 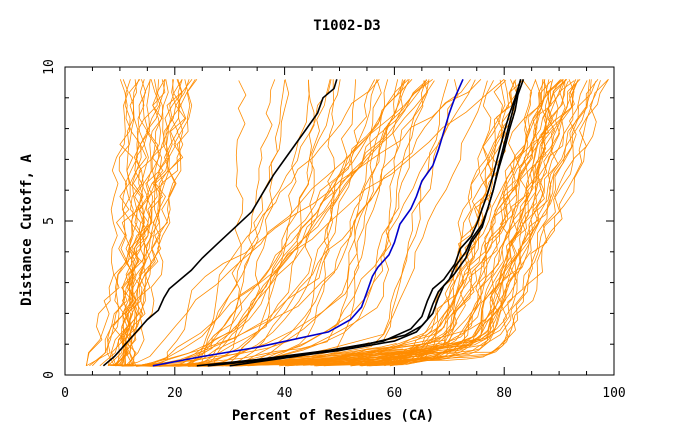 What do you see at coordinates (613, 393) in the screenshot?
I see `x-tick-label-100: 100` at bounding box center [613, 393].